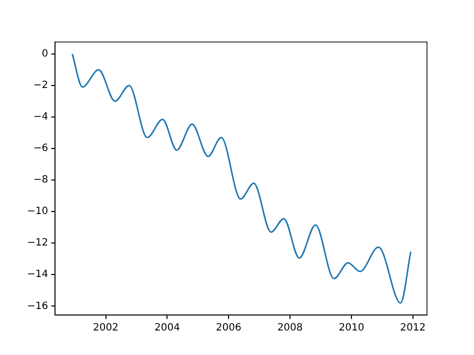 The height and width of the screenshot is (355, 474). I want to click on x-tick-label: 2008, so click(290, 328).